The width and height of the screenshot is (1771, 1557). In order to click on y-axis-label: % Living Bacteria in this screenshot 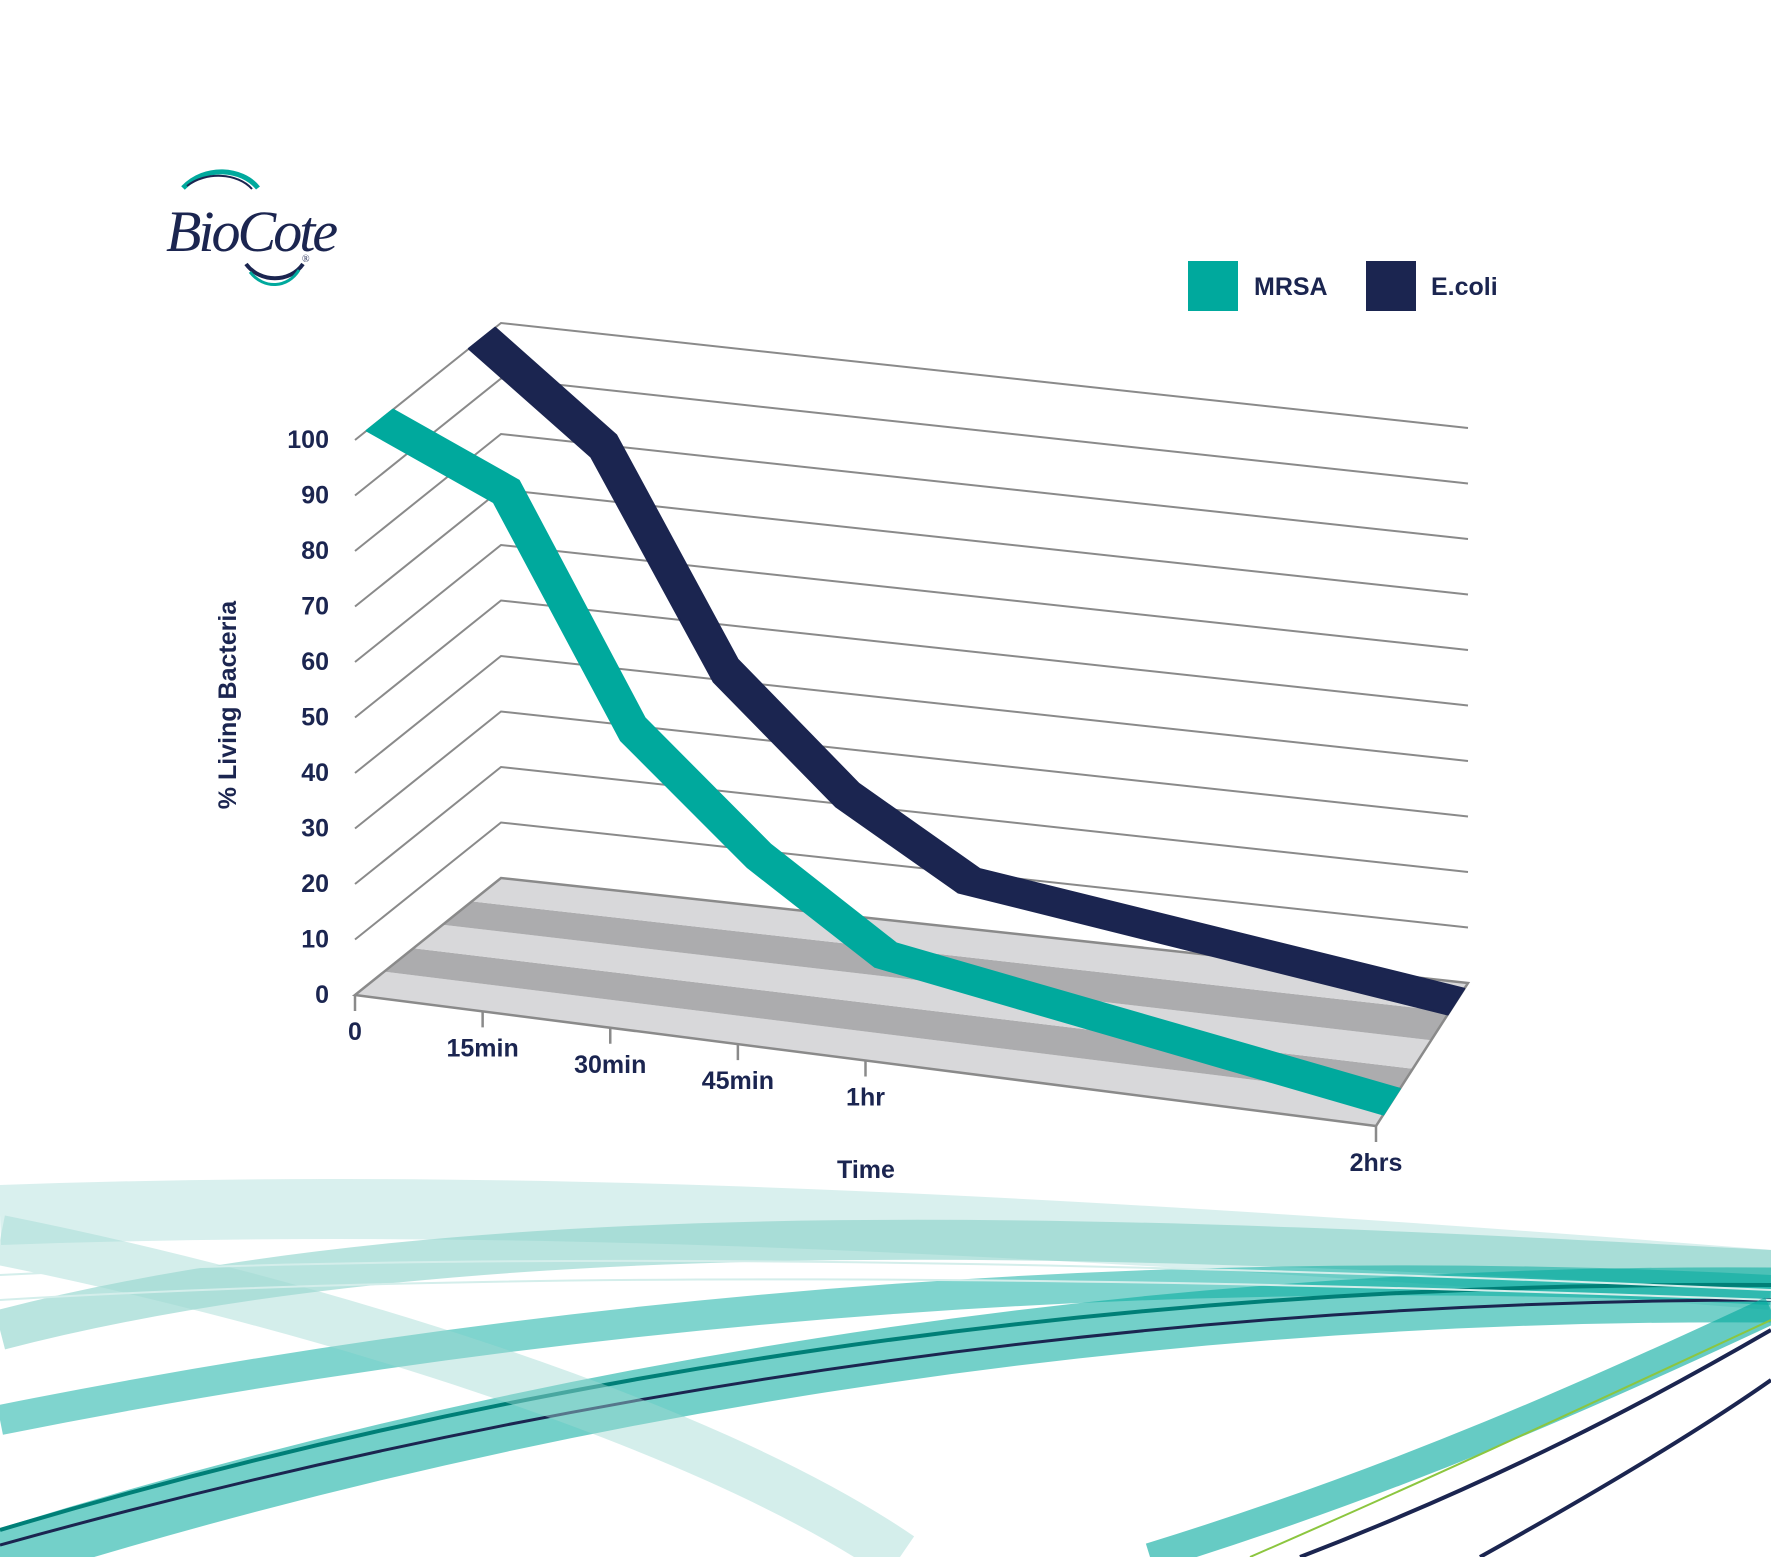, I will do `click(228, 704)`.